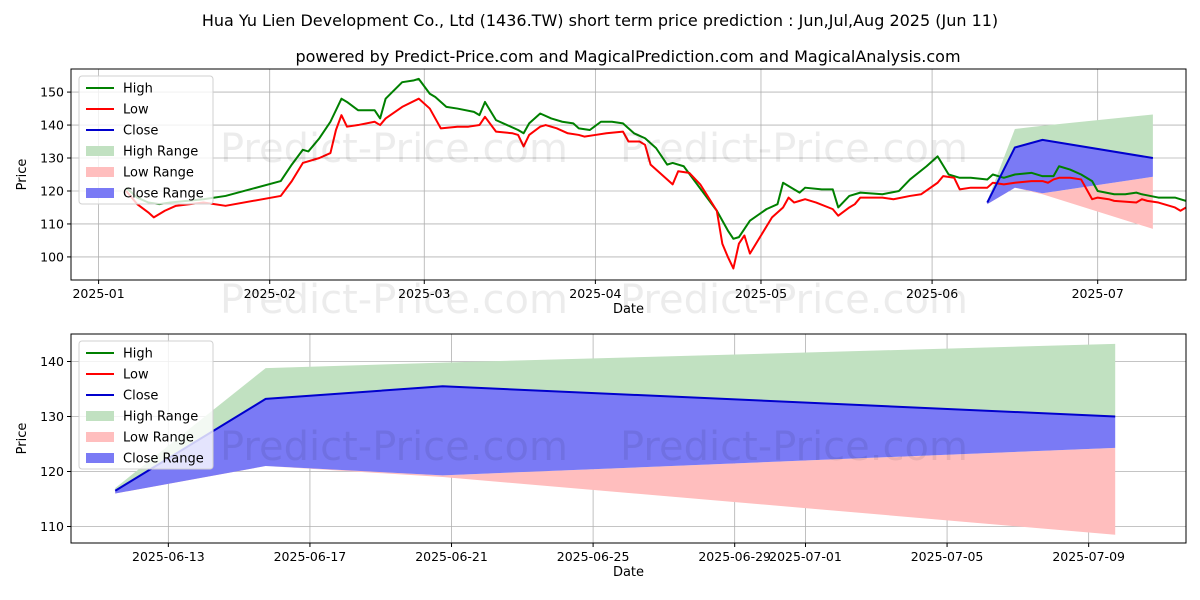  I want to click on x-tick-label: 2025-06-13, so click(168, 556).